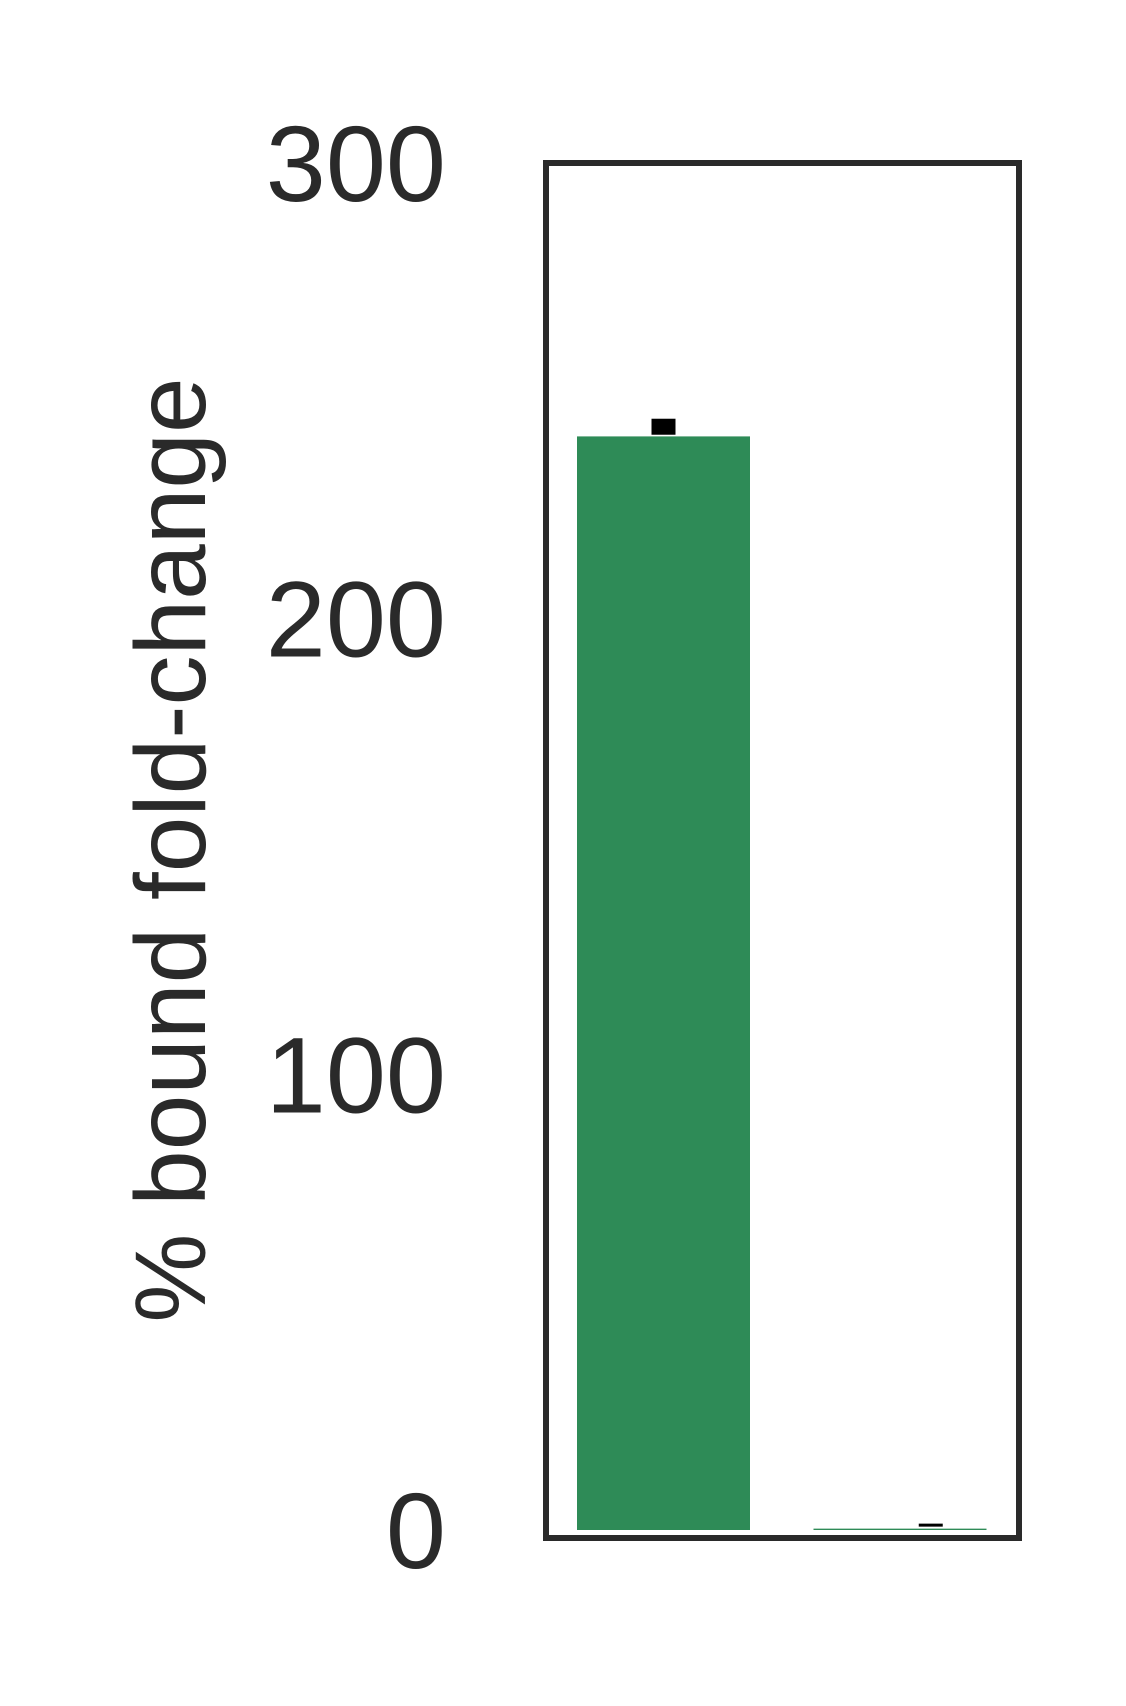 This screenshot has height=1706, width=1126. What do you see at coordinates (356, 847) in the screenshot?
I see `y-tick-labels: 0 100 200 300` at bounding box center [356, 847].